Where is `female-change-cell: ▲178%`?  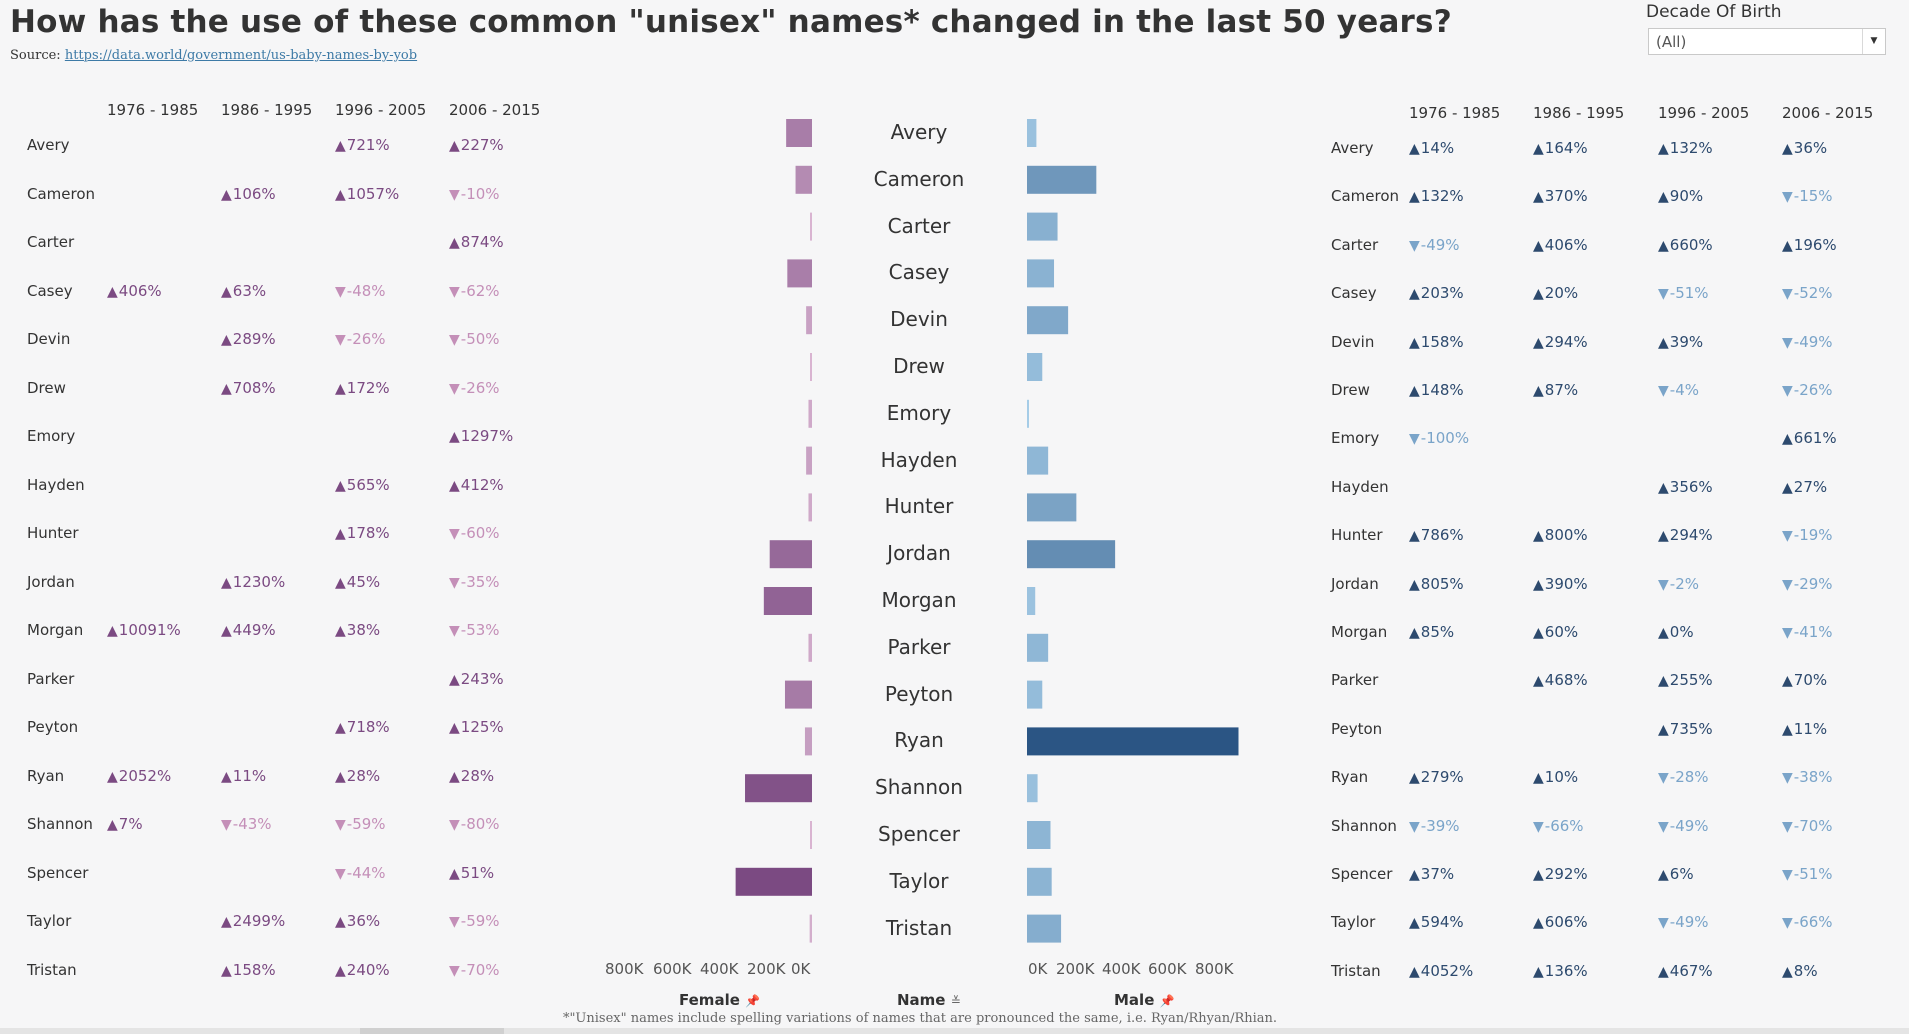 female-change-cell: ▲178% is located at coordinates (362, 533).